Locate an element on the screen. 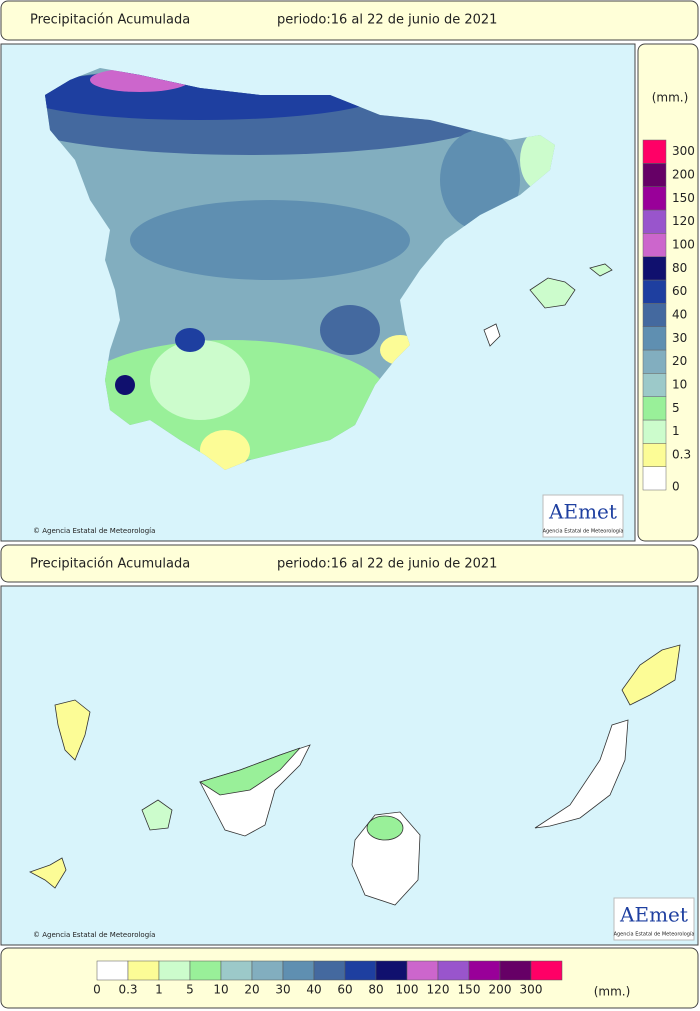 The height and width of the screenshot is (1011, 700). horizontal-legend: 0 0.3 1 5 10 20 30 40 60 80 100 120 150 200 300 is located at coordinates (328, 978).